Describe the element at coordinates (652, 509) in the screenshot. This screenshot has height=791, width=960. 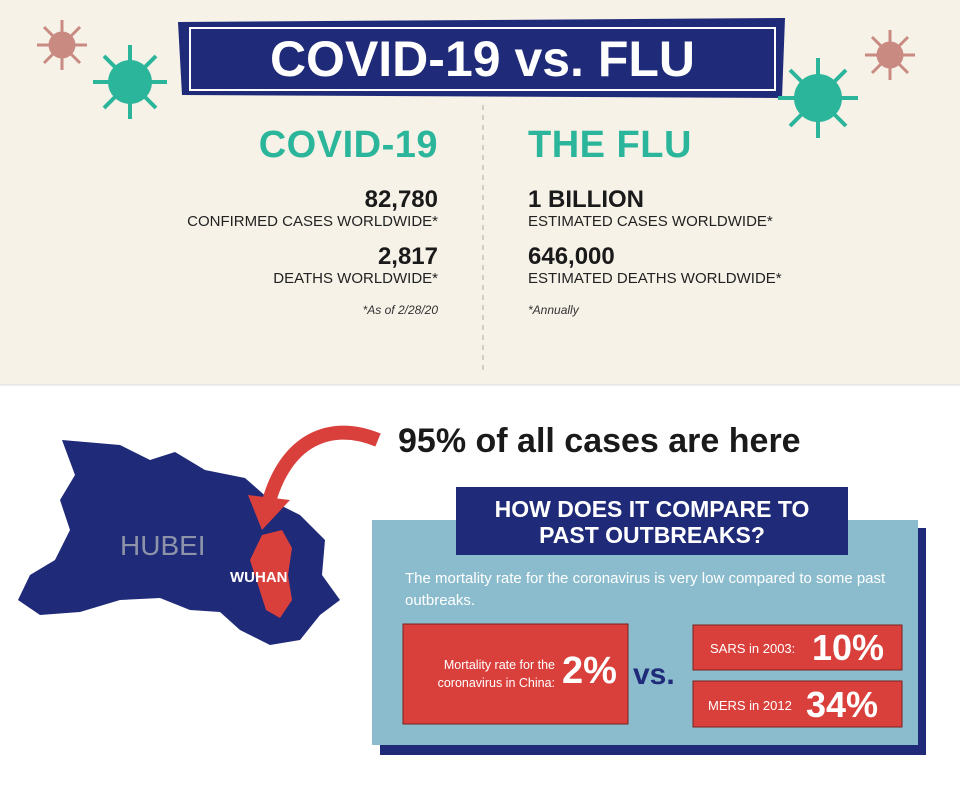
I see `heading-line: HOW DOES IT COMPARE TO` at that location.